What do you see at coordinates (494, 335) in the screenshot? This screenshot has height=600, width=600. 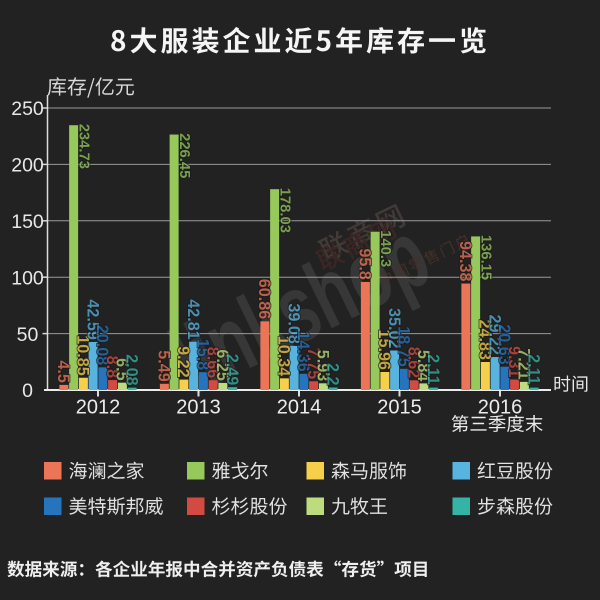 I see `svg-text: 29.22` at bounding box center [494, 335].